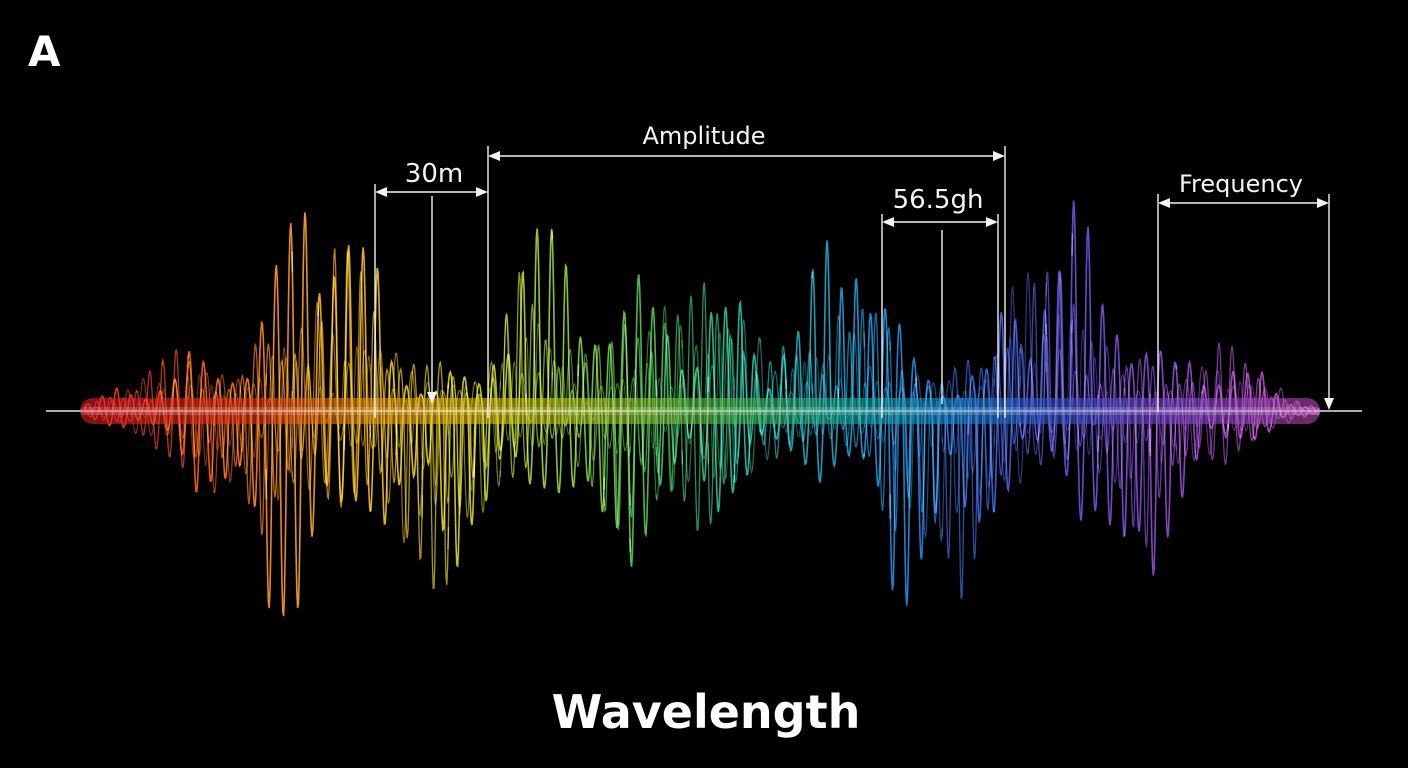 This screenshot has height=768, width=1408. I want to click on center-highlight, so click(700, 411).